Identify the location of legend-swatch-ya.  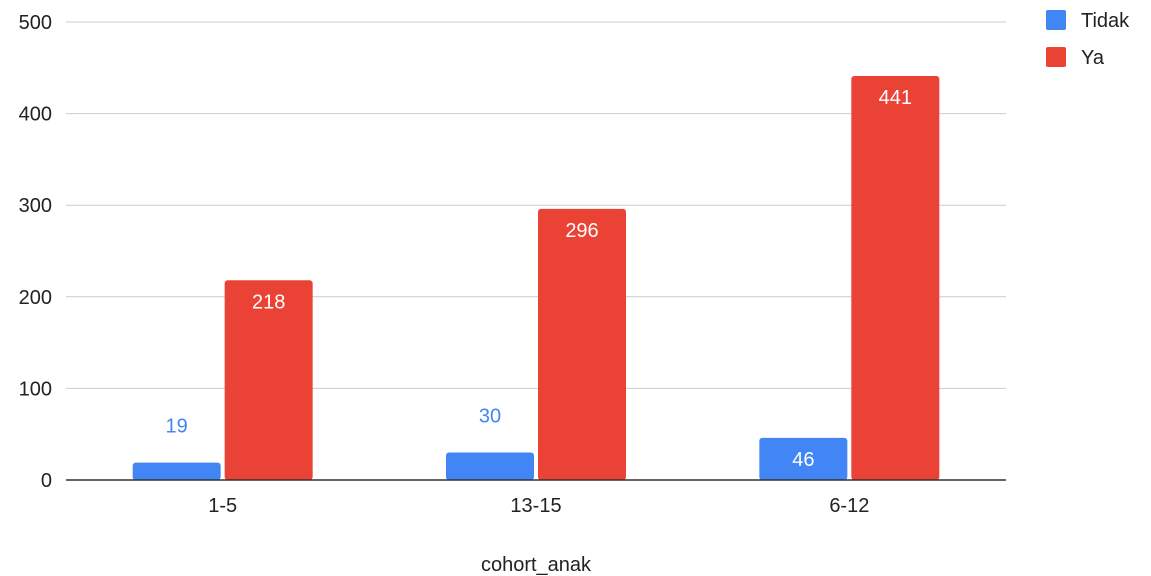
(1056, 57).